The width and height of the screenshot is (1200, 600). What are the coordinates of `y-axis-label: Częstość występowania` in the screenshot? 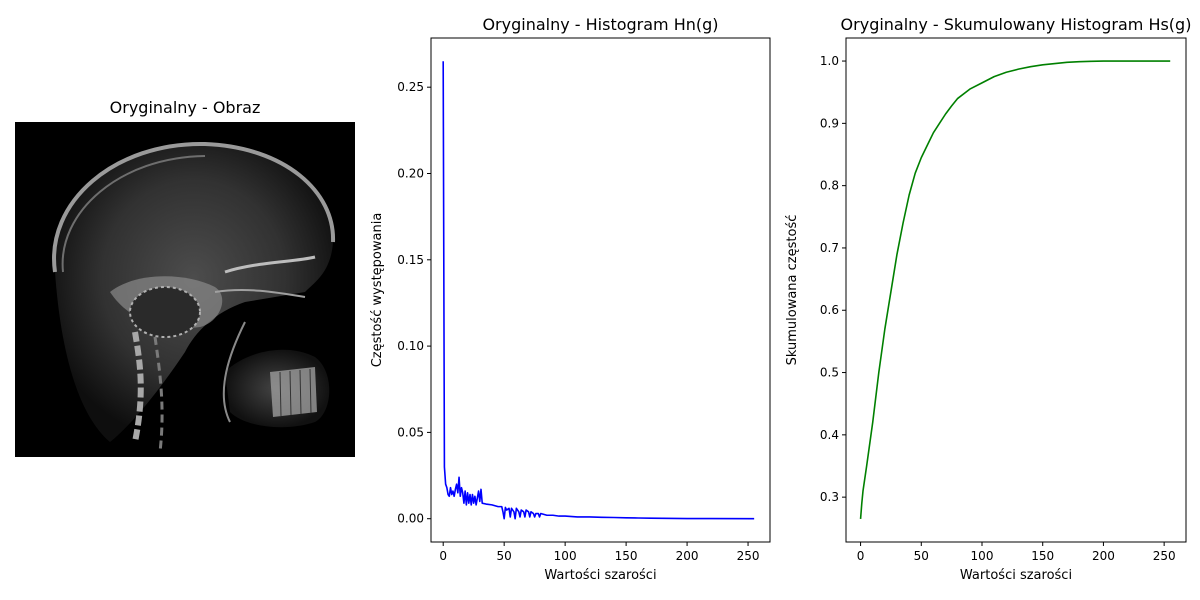 It's located at (377, 290).